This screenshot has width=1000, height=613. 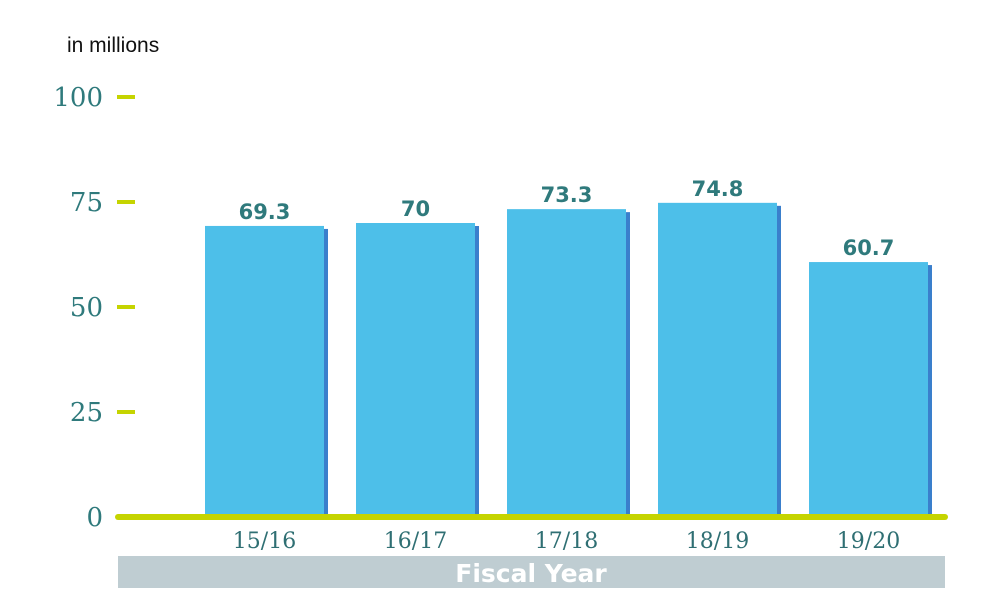 I want to click on x-tick-label: 19/20, so click(x=868, y=541).